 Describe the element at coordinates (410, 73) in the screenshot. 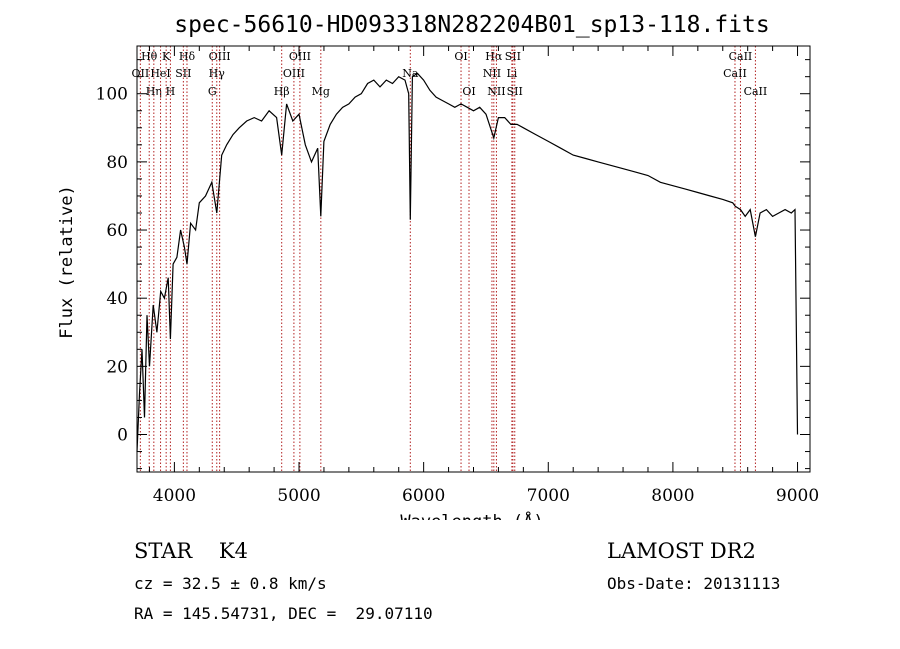

I see `line-label-na: Na` at that location.